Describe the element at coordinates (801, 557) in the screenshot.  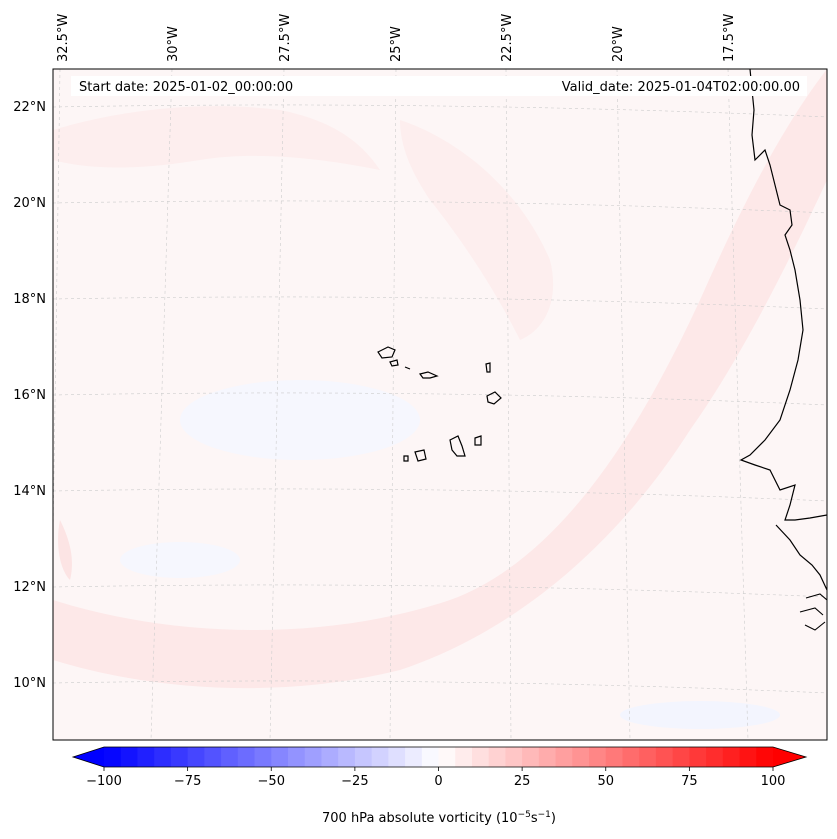
I see `coastline-guinea-bissau` at that location.